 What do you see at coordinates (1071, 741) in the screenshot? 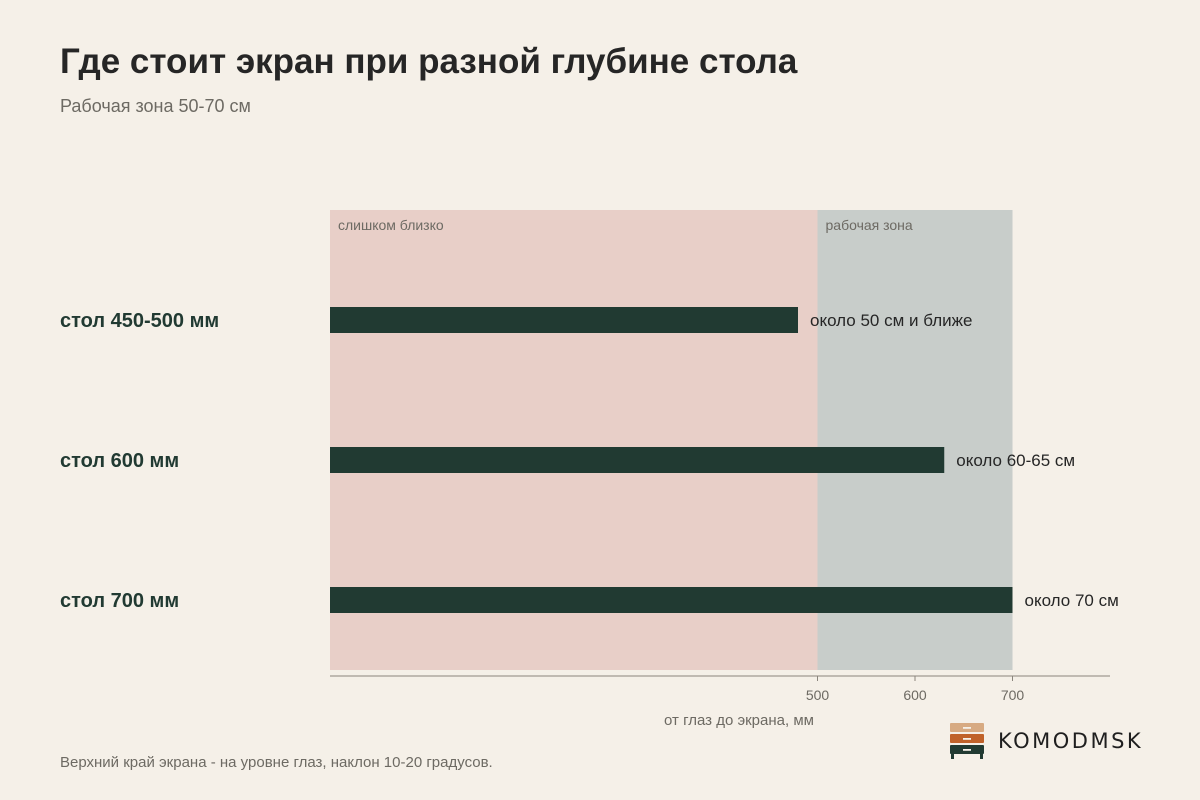
I see `brand-name: KOMODMSK` at bounding box center [1071, 741].